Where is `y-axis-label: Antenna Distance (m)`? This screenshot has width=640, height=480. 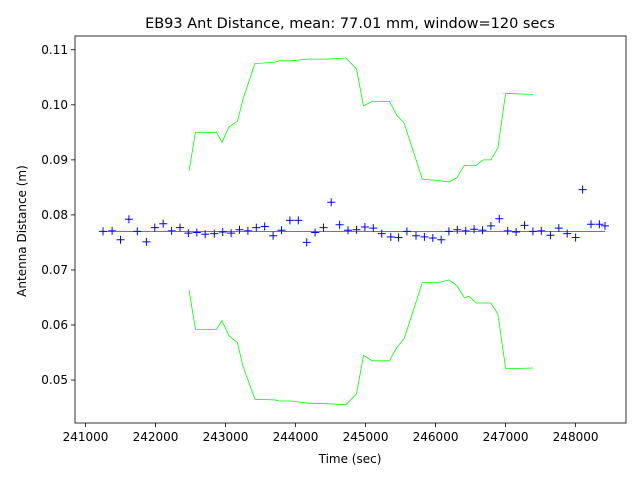 y-axis-label: Antenna Distance (m) is located at coordinates (22, 231).